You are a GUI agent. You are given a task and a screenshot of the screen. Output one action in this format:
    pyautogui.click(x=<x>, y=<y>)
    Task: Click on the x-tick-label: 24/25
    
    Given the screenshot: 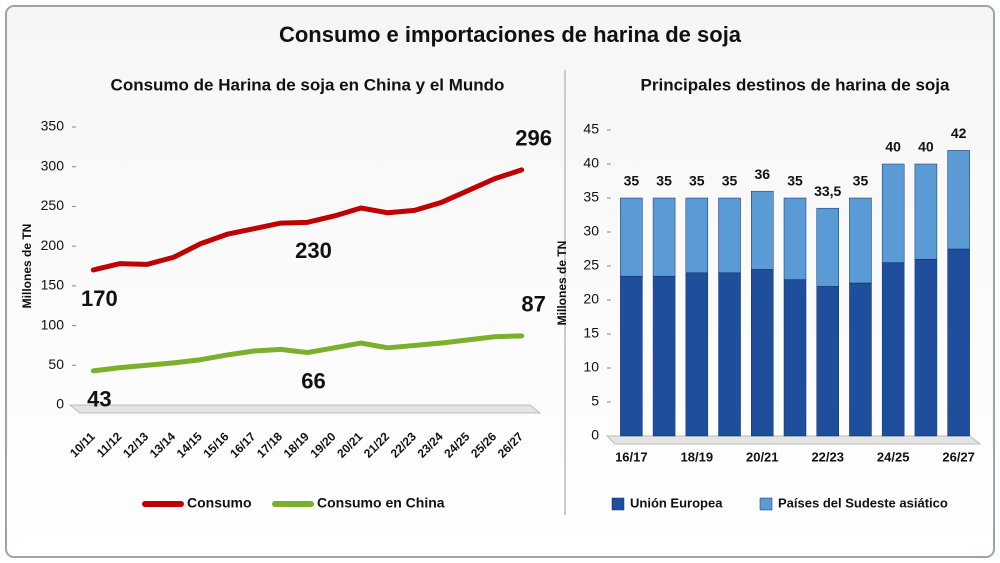 What is the action you would take?
    pyautogui.click(x=893, y=456)
    